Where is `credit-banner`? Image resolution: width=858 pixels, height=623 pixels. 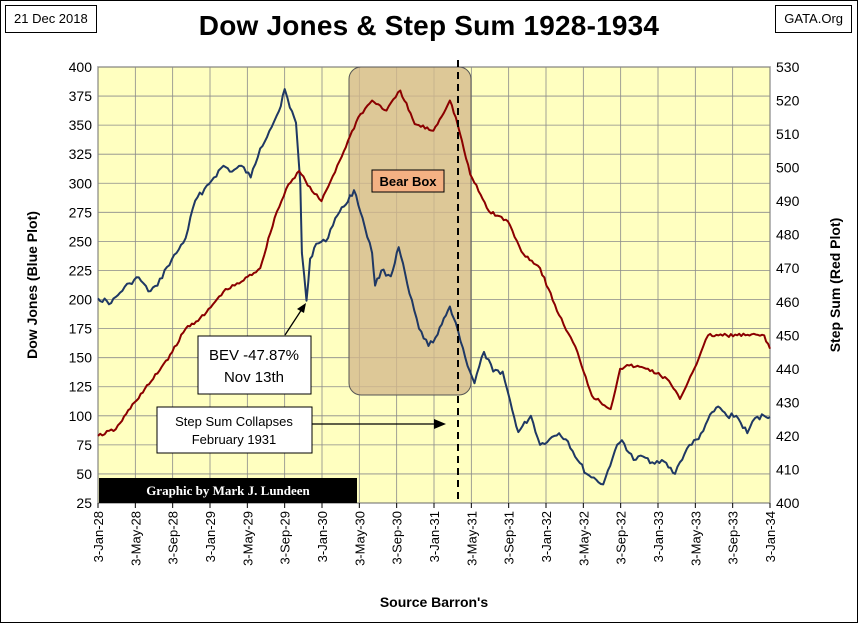
credit-banner is located at coordinates (228, 490).